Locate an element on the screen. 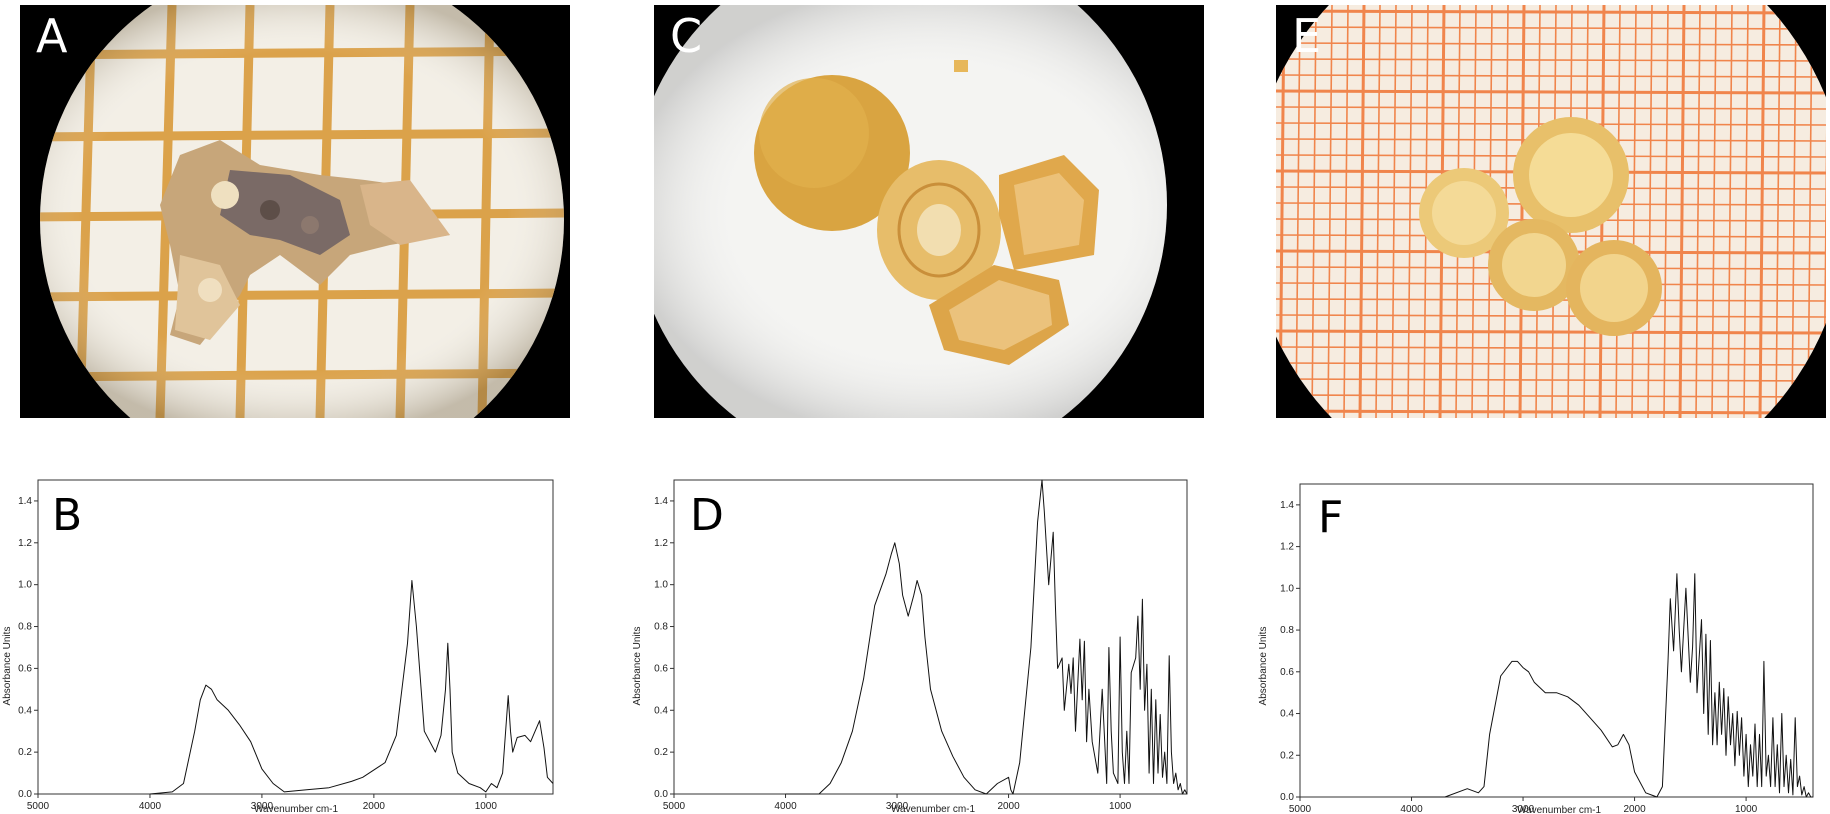 The height and width of the screenshot is (814, 1830). y-tick-label-d: 1.4 is located at coordinates (661, 501).